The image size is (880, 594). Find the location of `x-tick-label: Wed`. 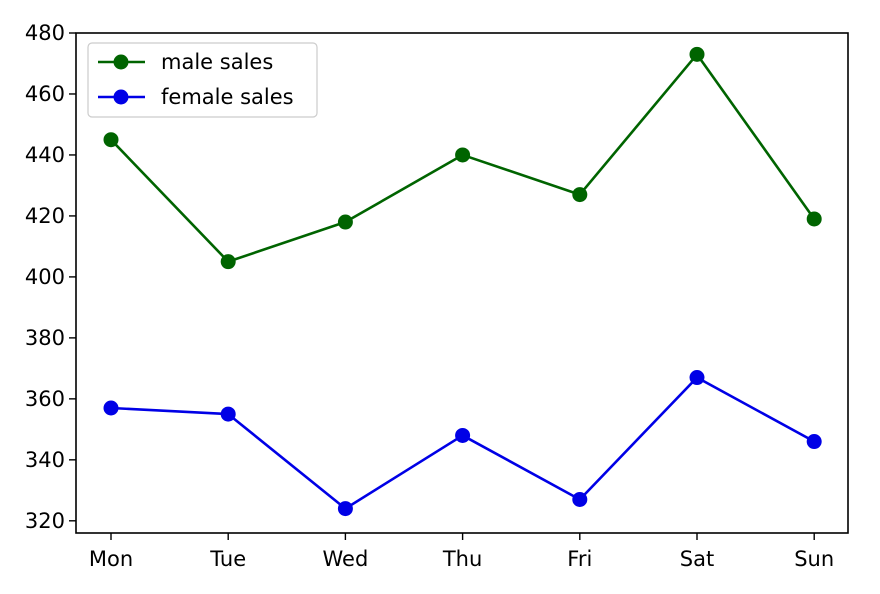

x-tick-label: Wed is located at coordinates (346, 559).